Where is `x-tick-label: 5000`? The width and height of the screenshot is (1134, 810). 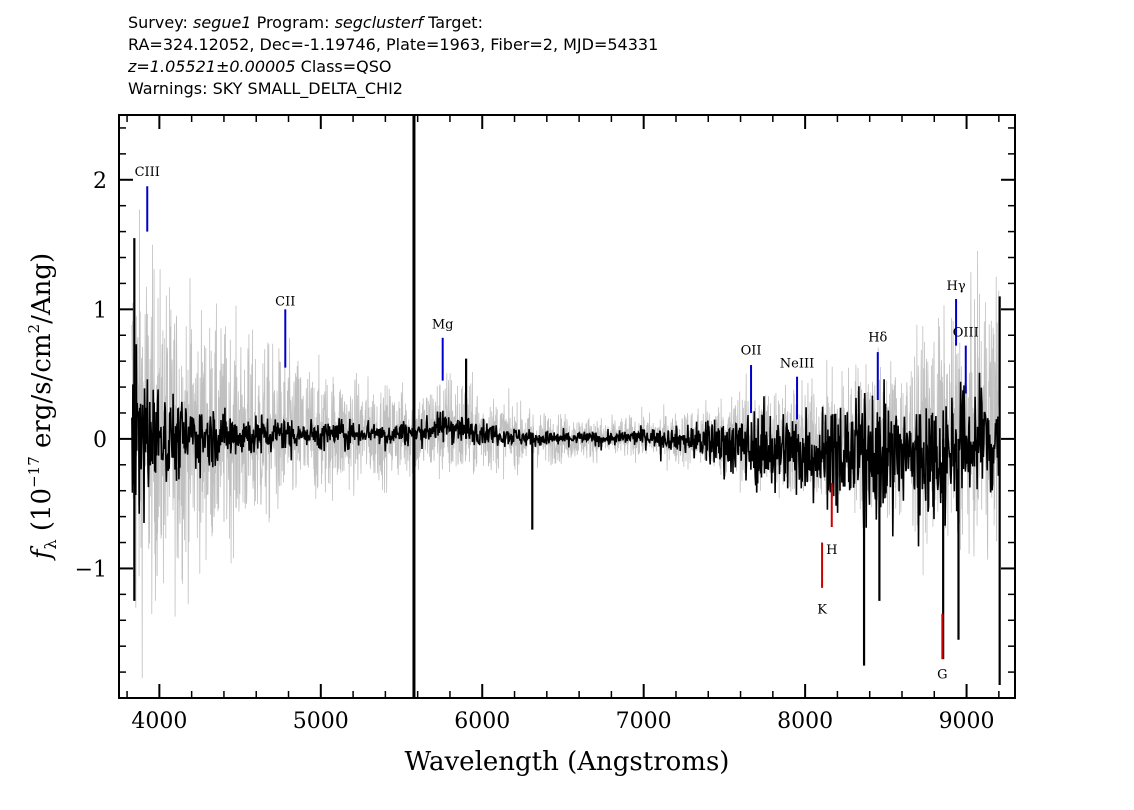
x-tick-label: 5000 is located at coordinates (321, 721).